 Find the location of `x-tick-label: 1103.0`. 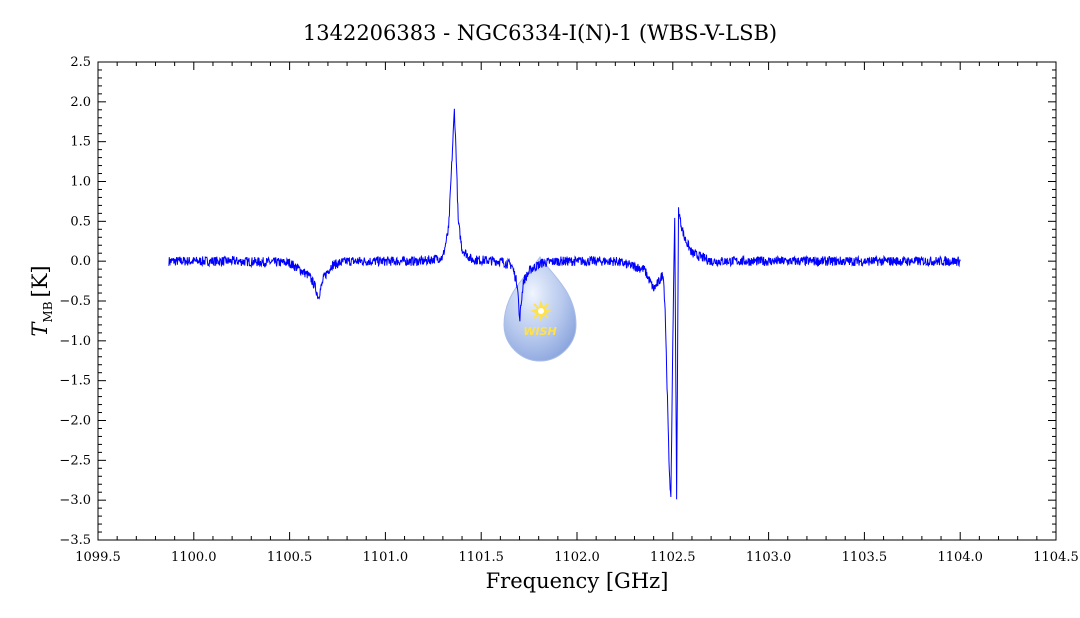

x-tick-label: 1103.0 is located at coordinates (769, 557).